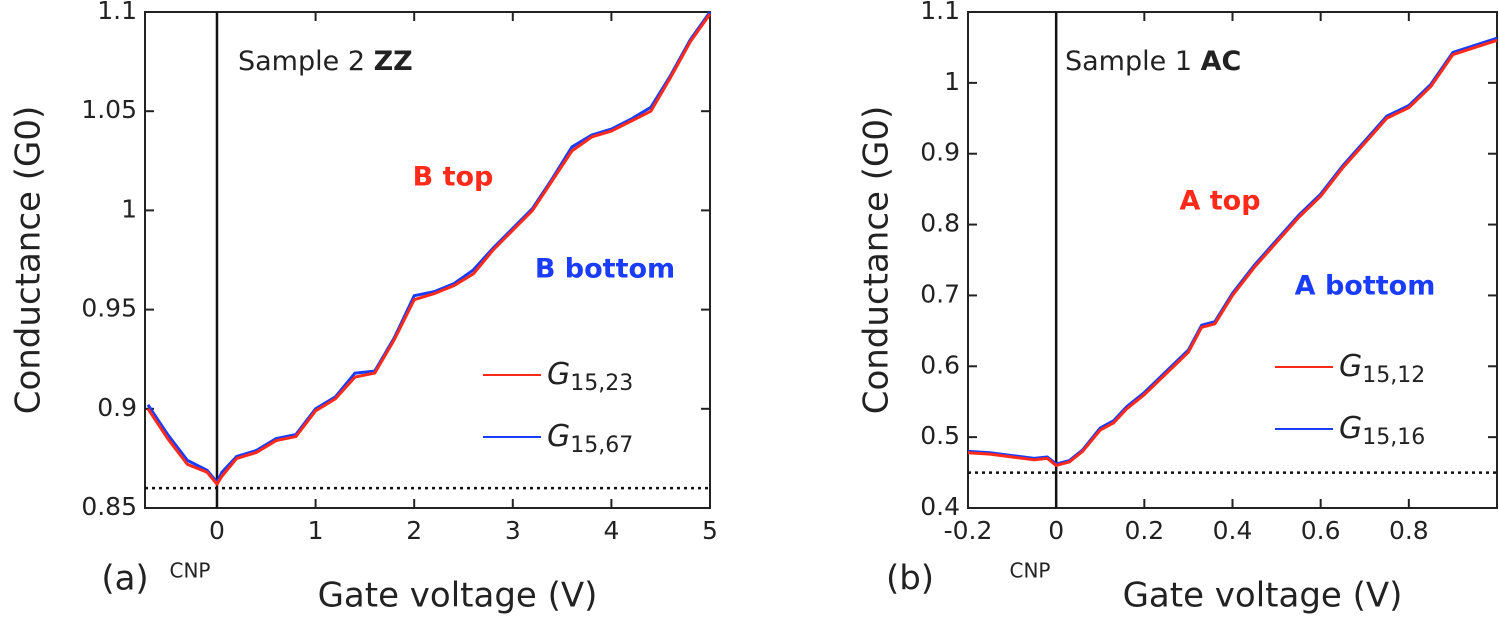 This screenshot has height=617, width=1500. What do you see at coordinates (1365, 286) in the screenshot?
I see `bottom-label: A bottom` at bounding box center [1365, 286].